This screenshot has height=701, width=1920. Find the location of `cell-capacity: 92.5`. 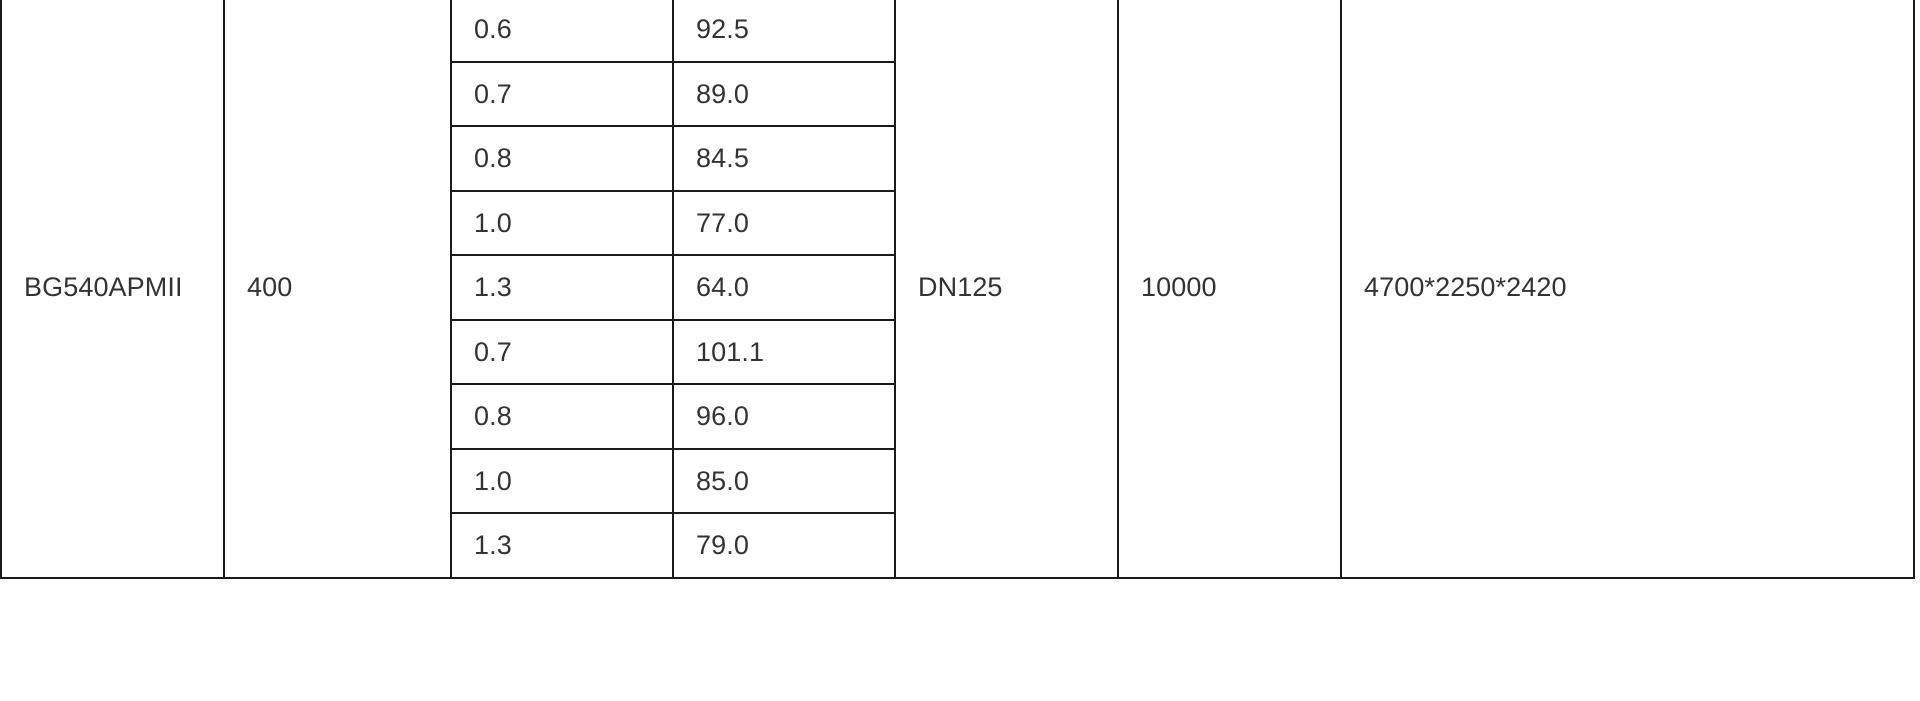

cell-capacity: 92.5 is located at coordinates (784, 31).